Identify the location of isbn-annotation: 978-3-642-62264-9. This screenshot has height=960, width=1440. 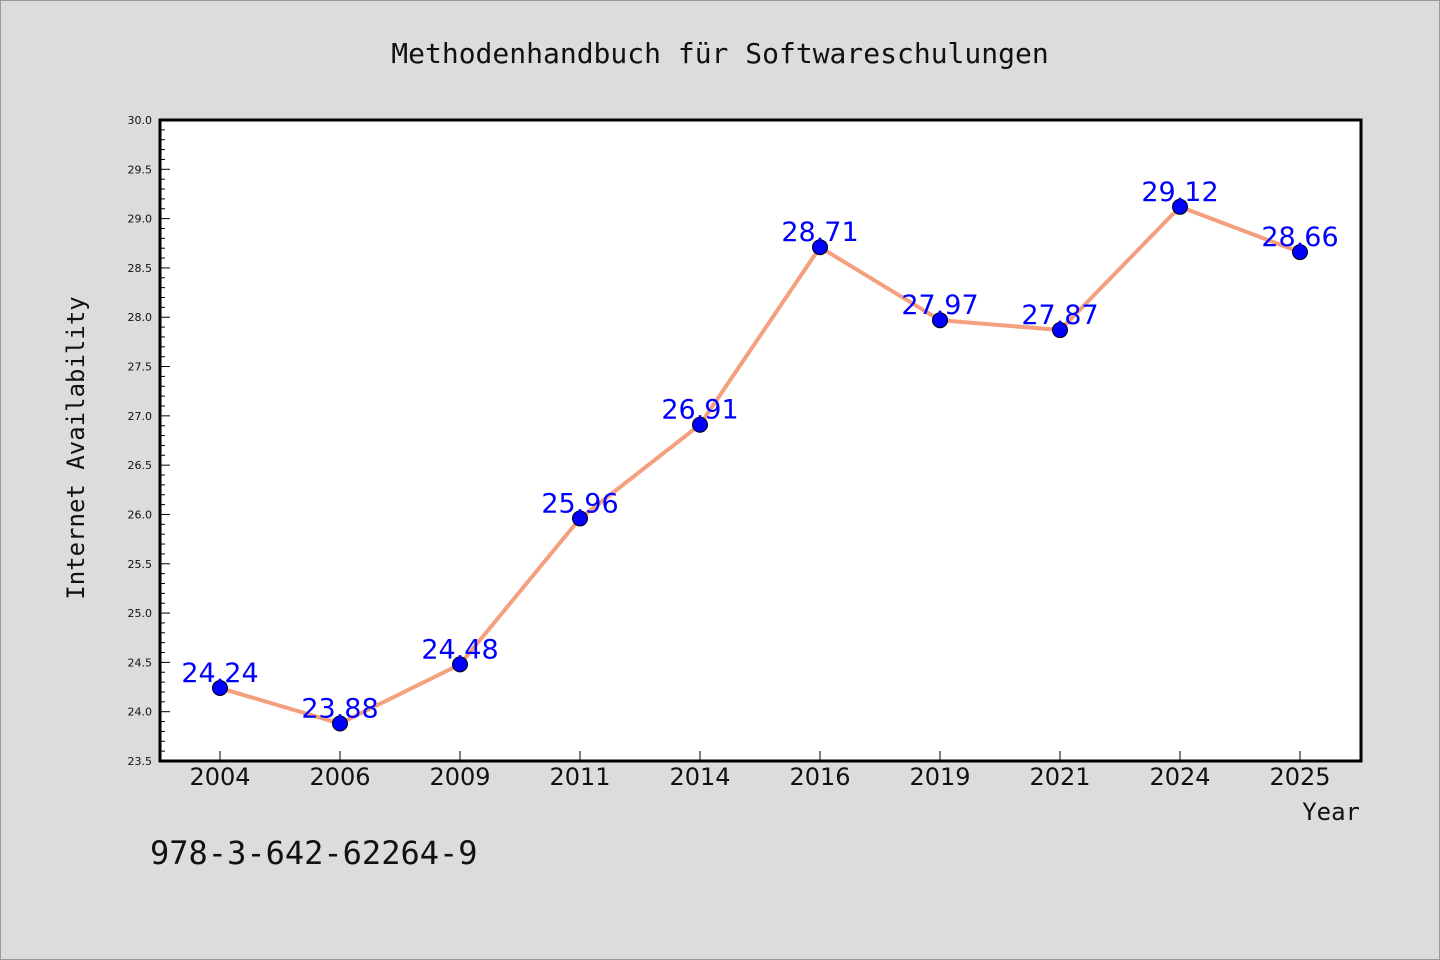
(314, 853).